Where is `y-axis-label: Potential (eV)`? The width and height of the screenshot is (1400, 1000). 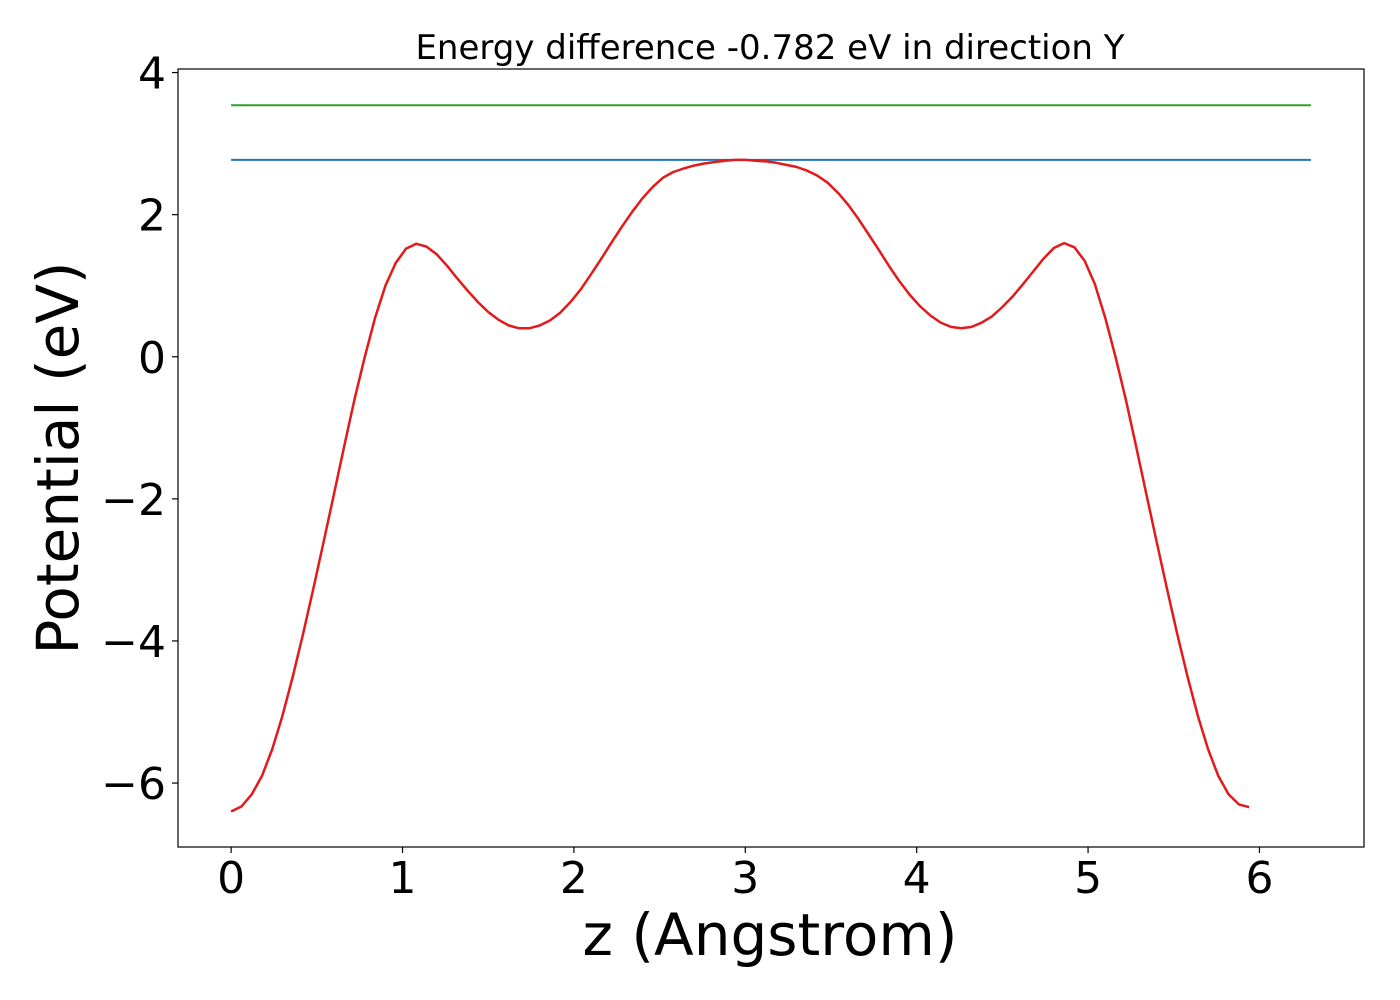
y-axis-label: Potential (eV) is located at coordinates (58, 457).